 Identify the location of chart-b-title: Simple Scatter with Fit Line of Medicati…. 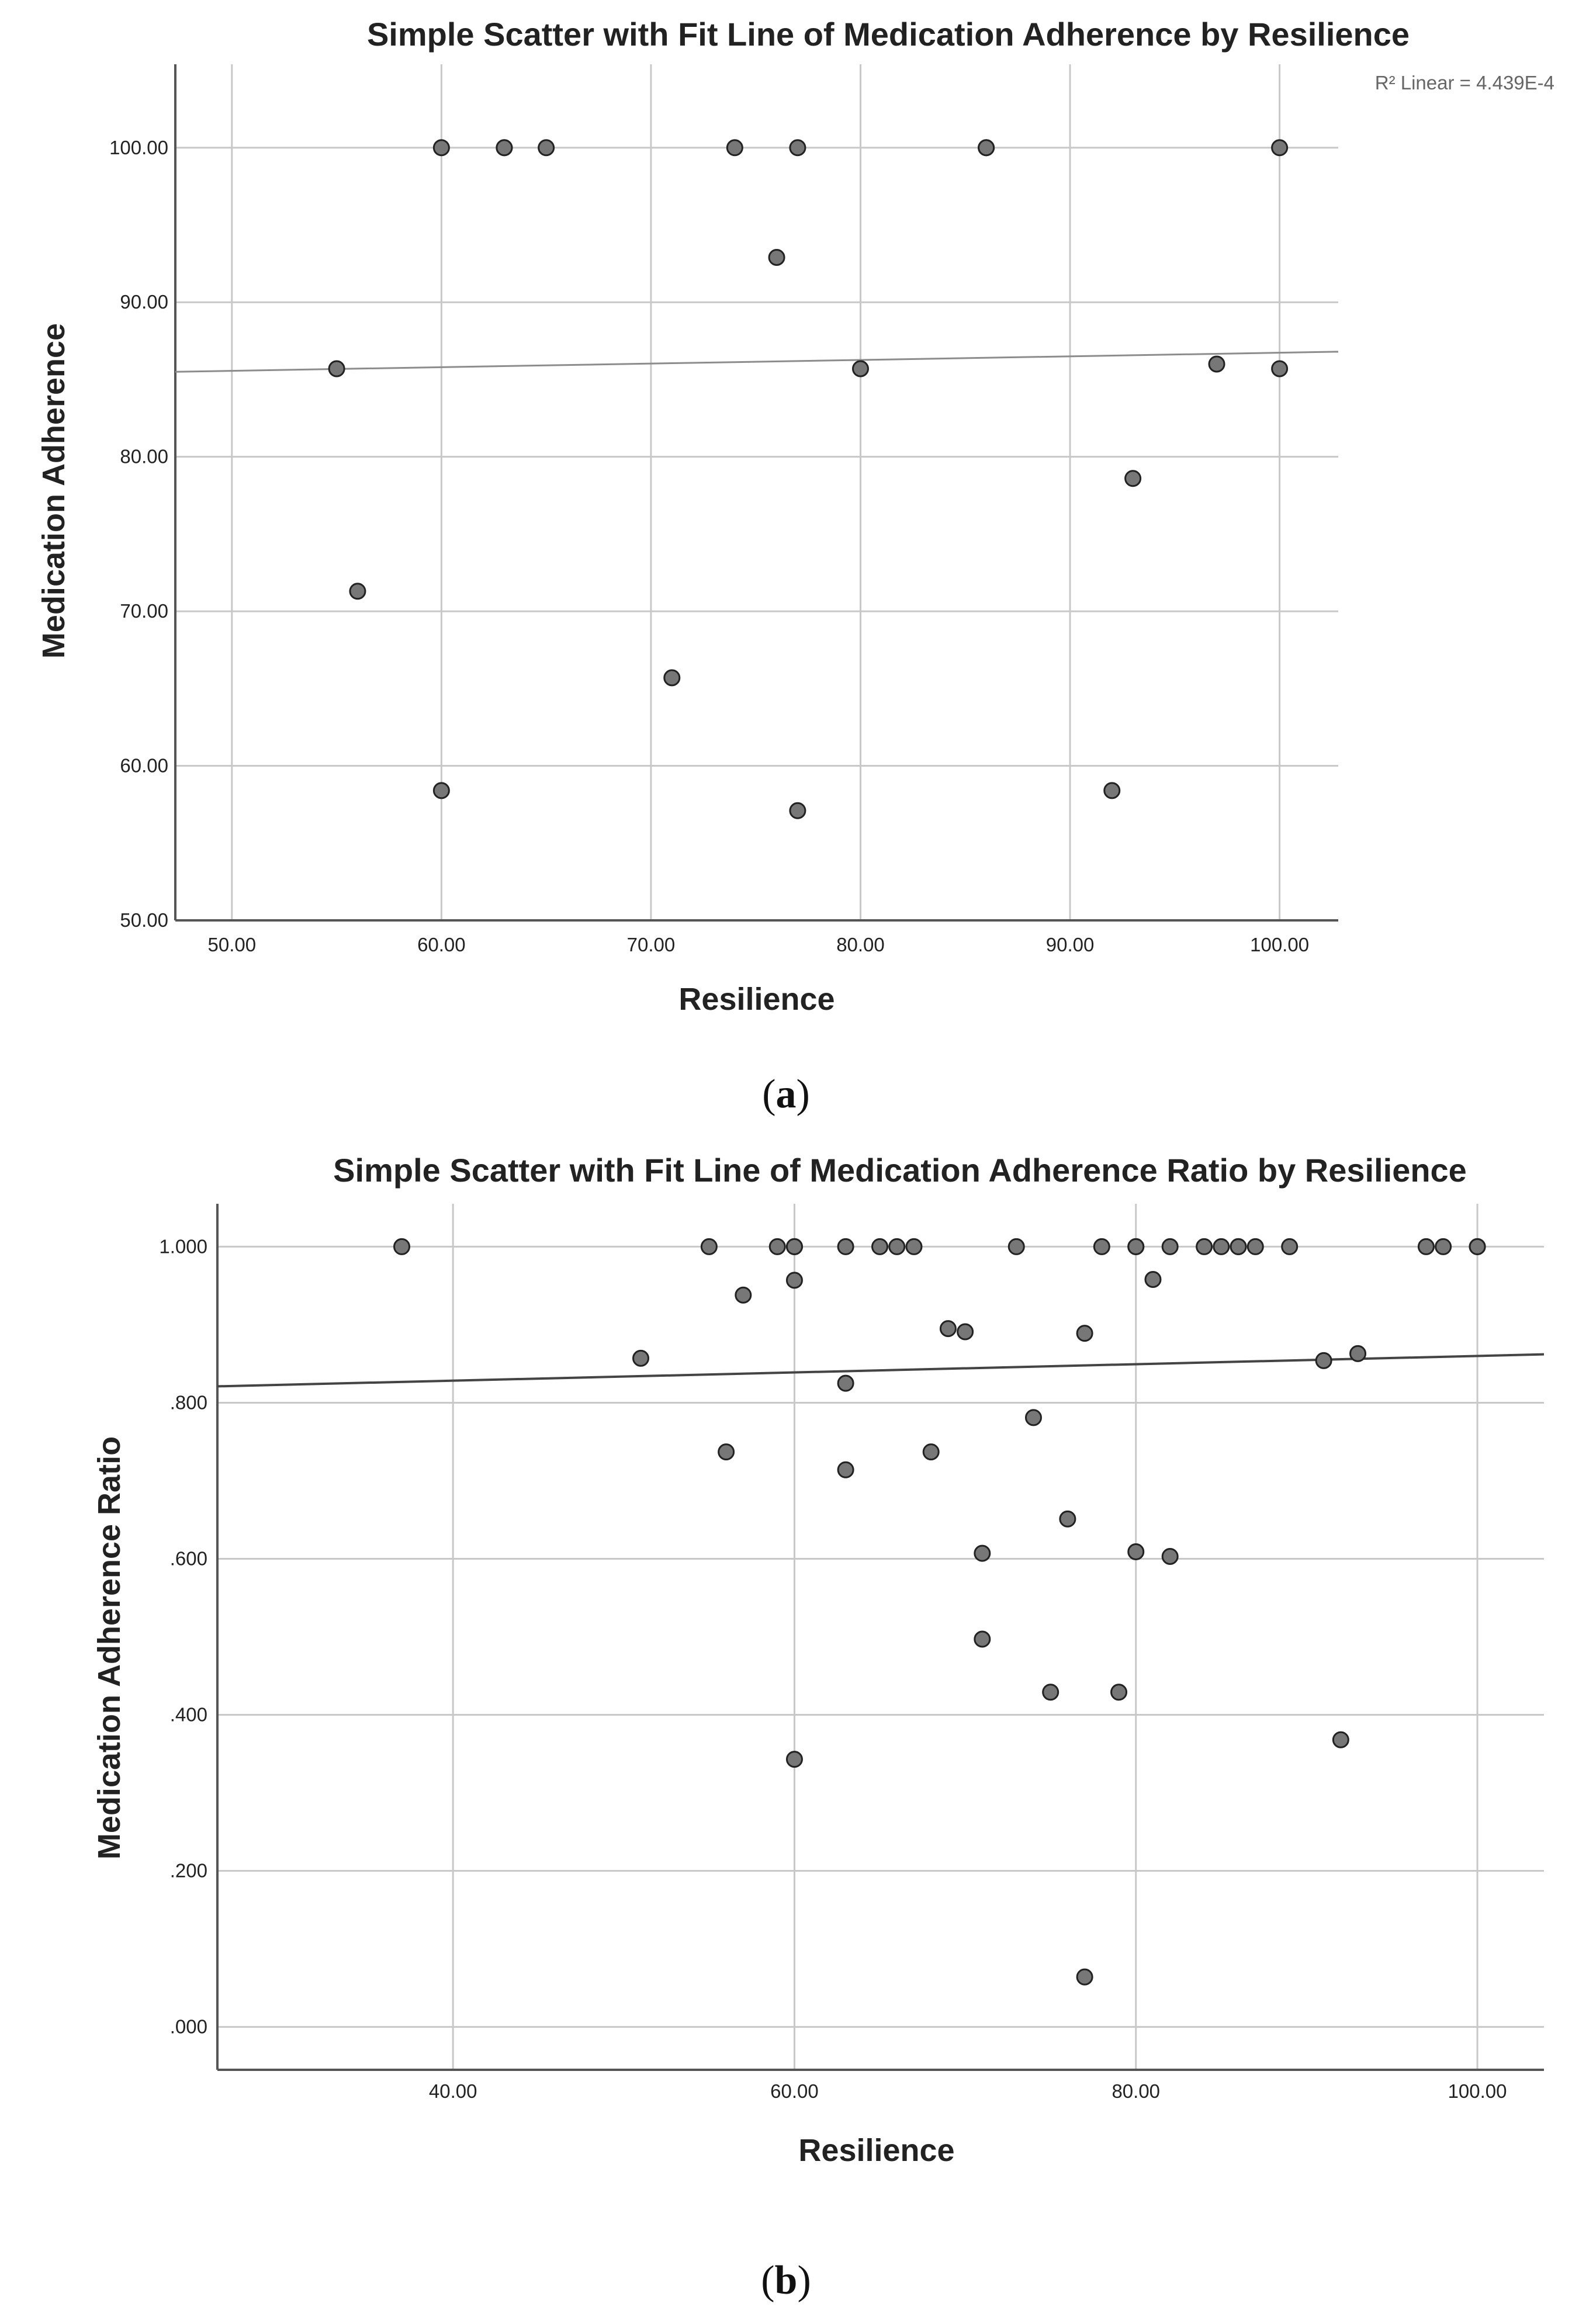
(900, 1170).